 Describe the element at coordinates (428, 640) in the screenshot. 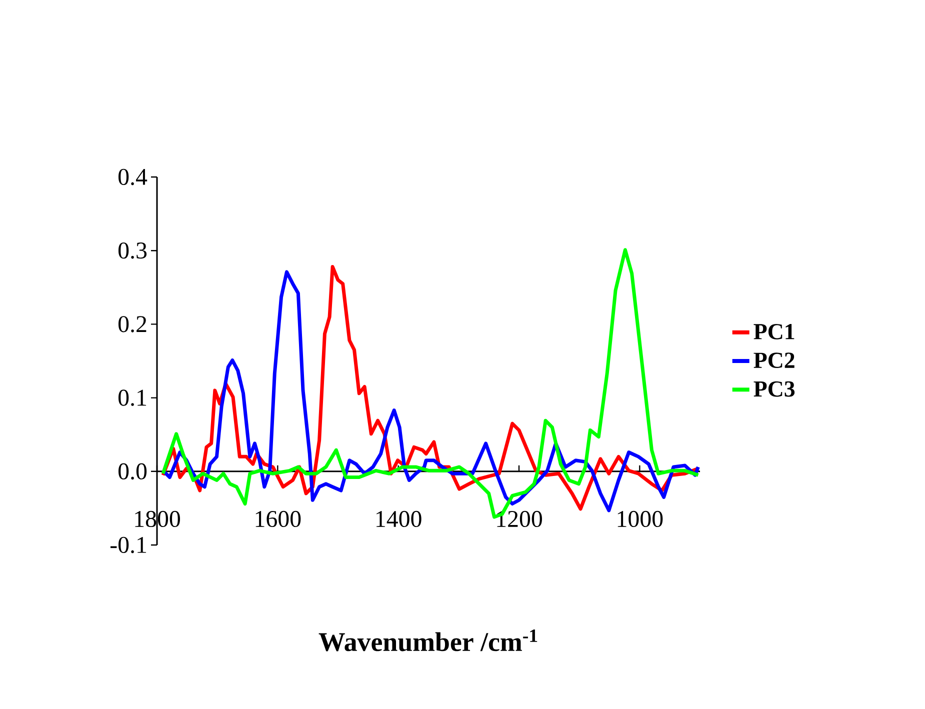

I see `x-axis-title: Wavenumber /cm$^{-1}$` at that location.